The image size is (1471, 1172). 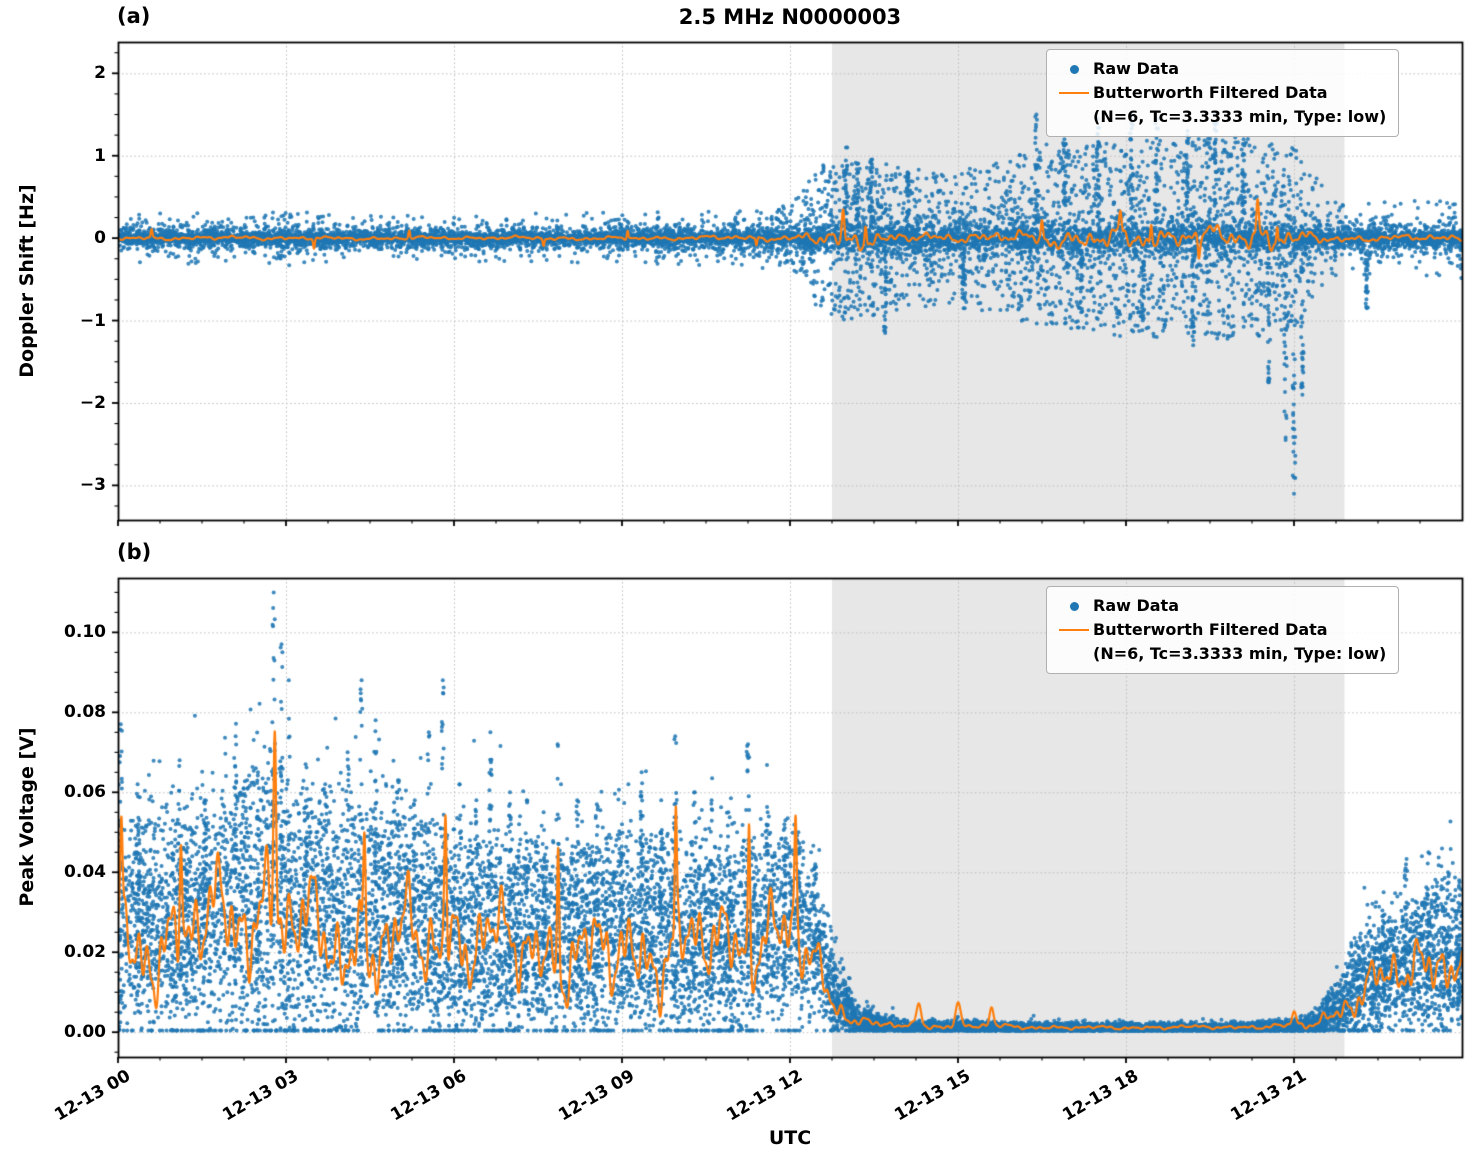 What do you see at coordinates (85, 872) in the screenshot?
I see `y-tick-label: 0.04` at bounding box center [85, 872].